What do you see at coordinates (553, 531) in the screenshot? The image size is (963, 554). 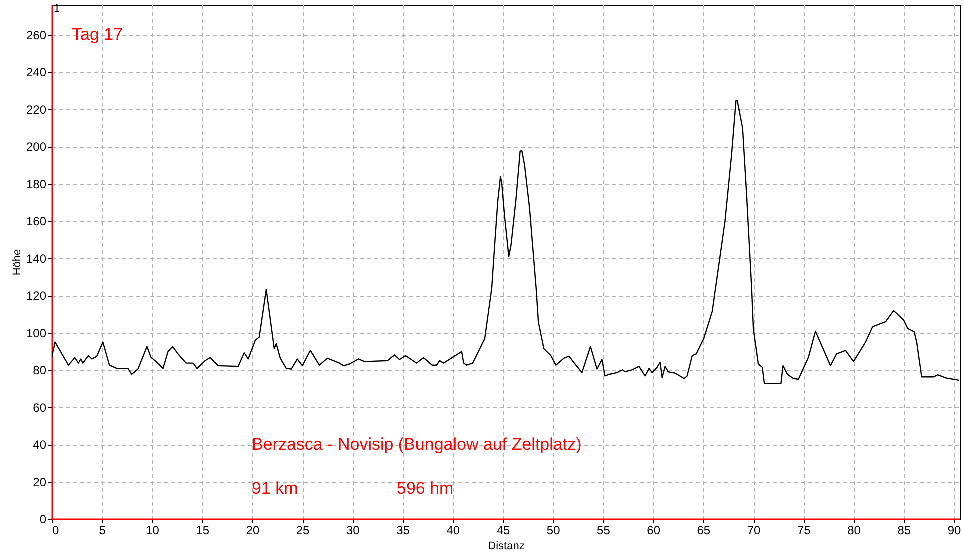 I see `x-tick-label: 50` at bounding box center [553, 531].